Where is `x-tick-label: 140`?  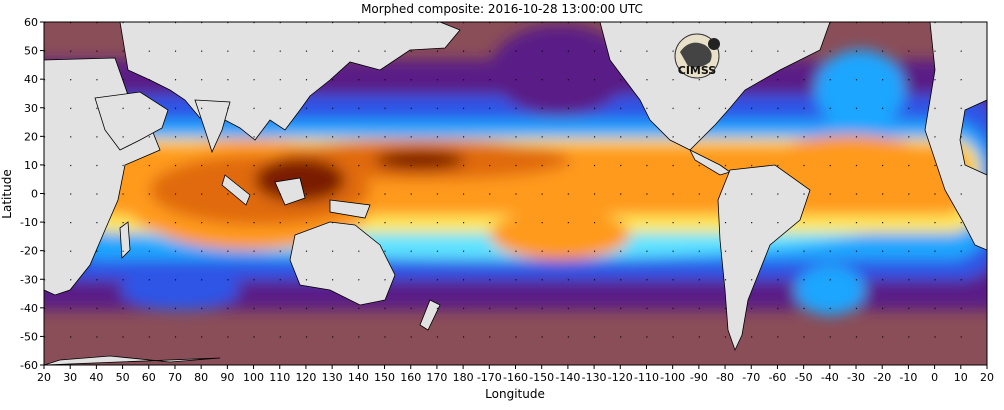 x-tick-label: 140 is located at coordinates (358, 377).